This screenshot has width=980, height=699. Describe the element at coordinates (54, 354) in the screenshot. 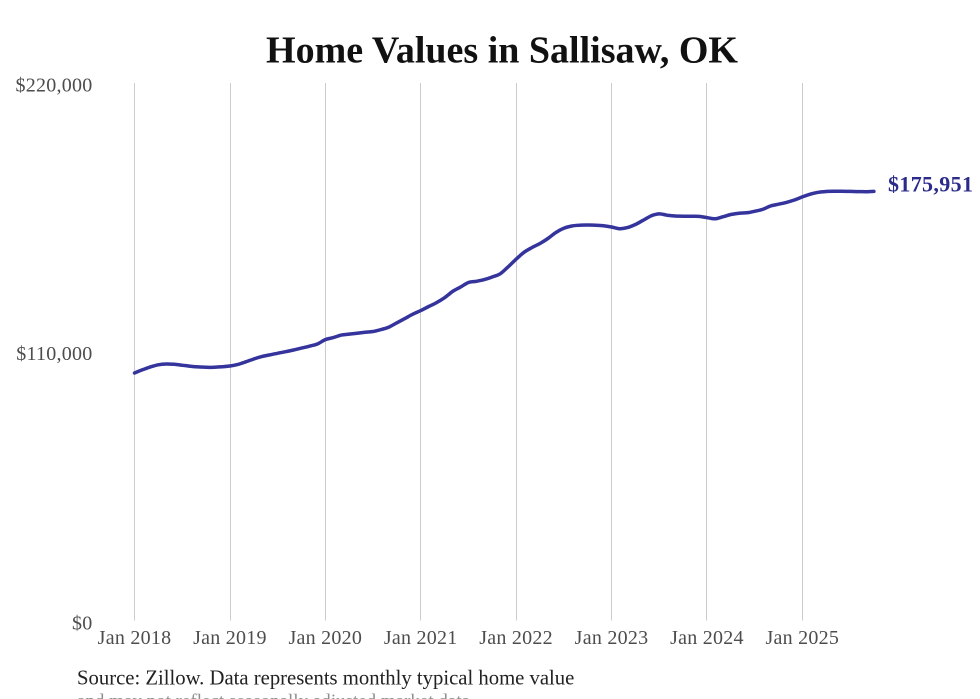

I see `svg-text: $110,000` at that location.